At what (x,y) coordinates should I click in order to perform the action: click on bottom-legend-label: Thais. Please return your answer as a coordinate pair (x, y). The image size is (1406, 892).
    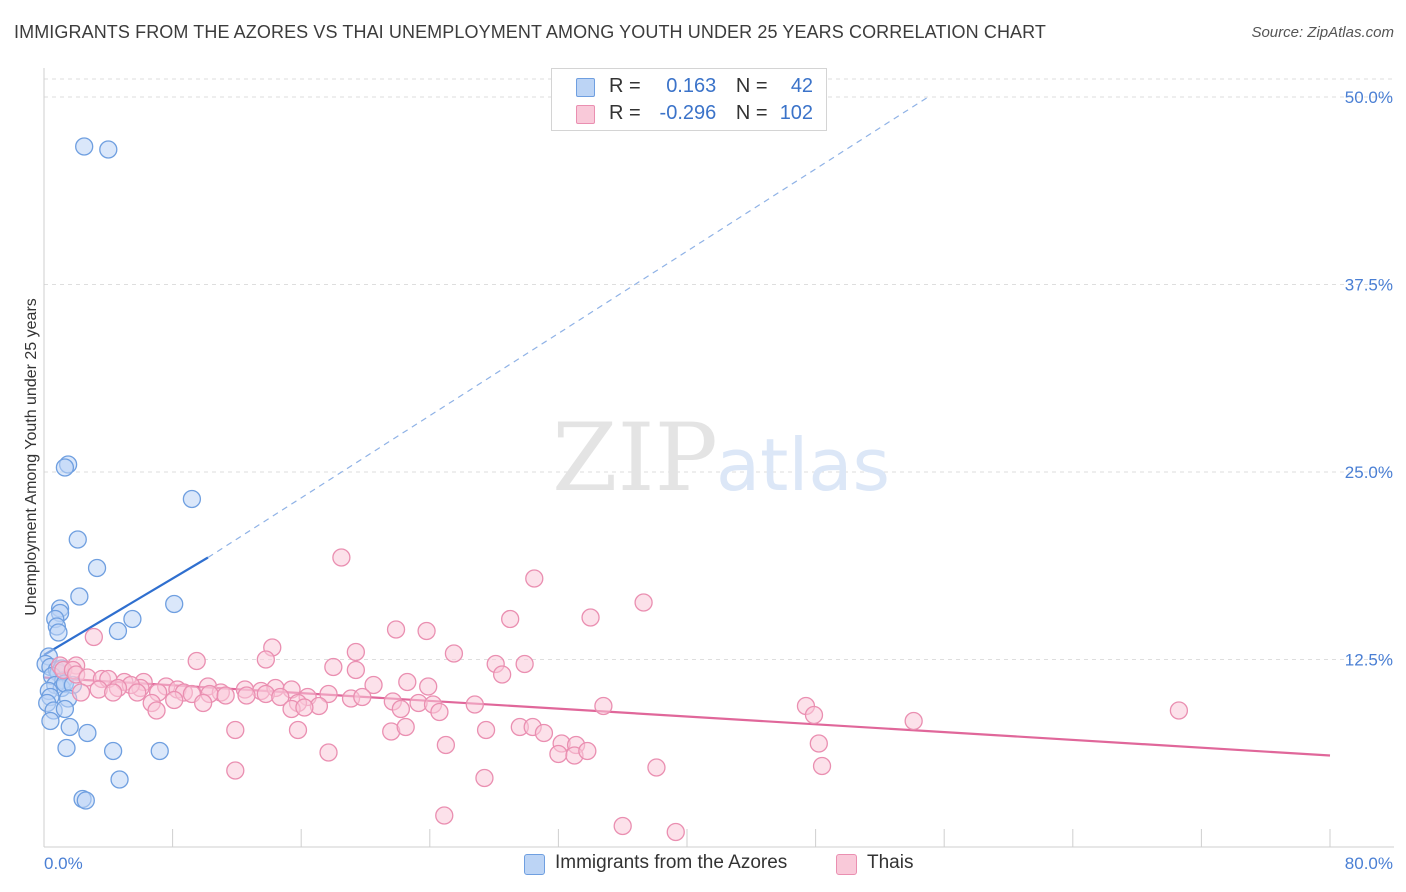
    Looking at the image, I should click on (890, 862).